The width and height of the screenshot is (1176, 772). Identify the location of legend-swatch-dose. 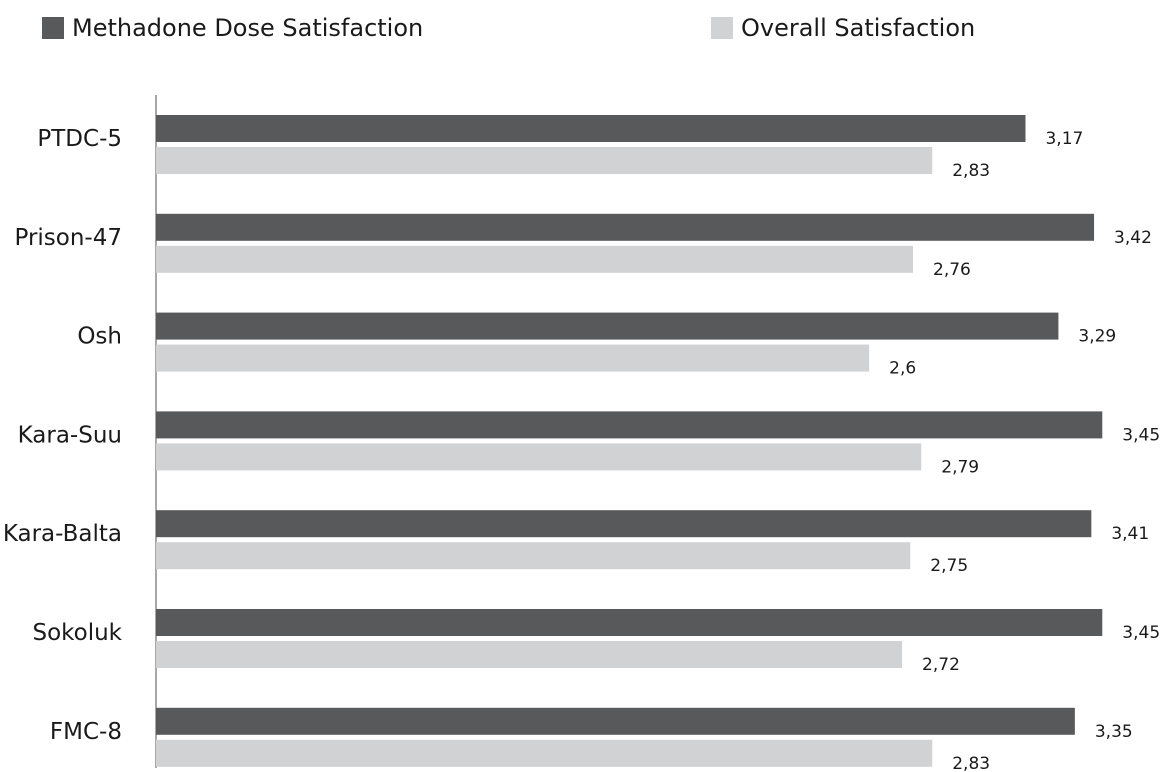
(53, 28).